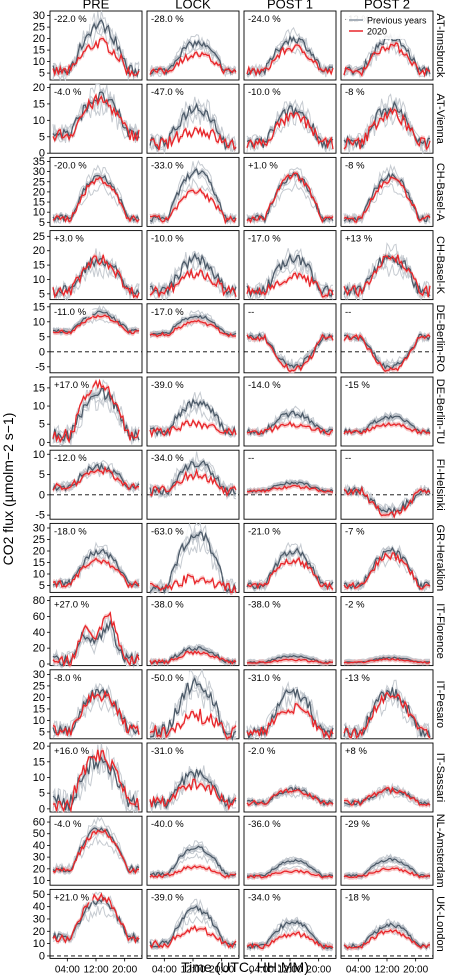 The width and height of the screenshot is (449, 978). I want to click on change-label: -4.0 %, so click(68, 92).